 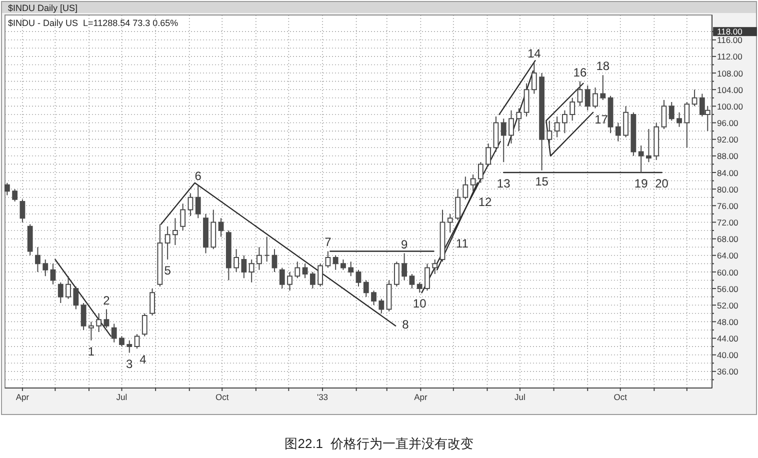 What do you see at coordinates (542, 181) in the screenshot?
I see `annotation: 15` at bounding box center [542, 181].